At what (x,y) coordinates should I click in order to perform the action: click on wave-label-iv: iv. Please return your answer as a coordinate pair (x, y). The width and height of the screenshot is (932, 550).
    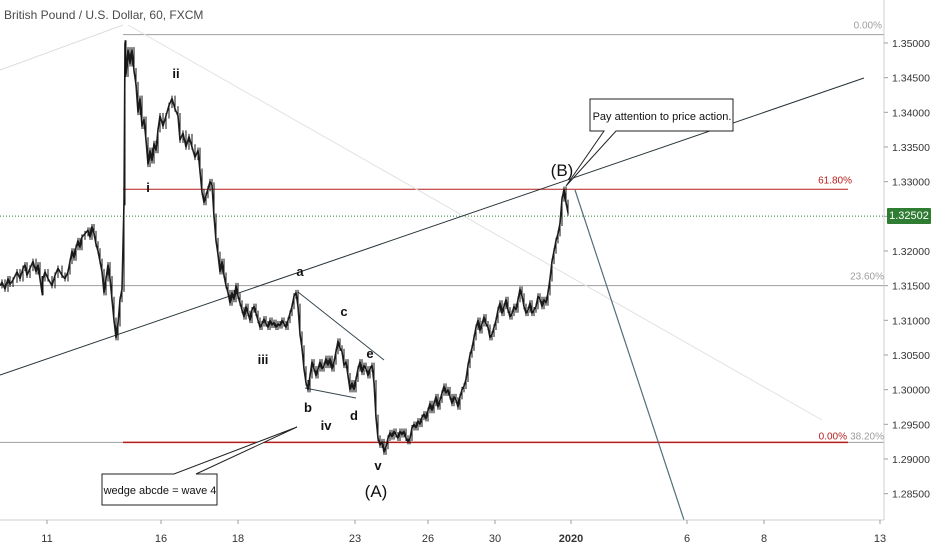
    Looking at the image, I should click on (327, 425).